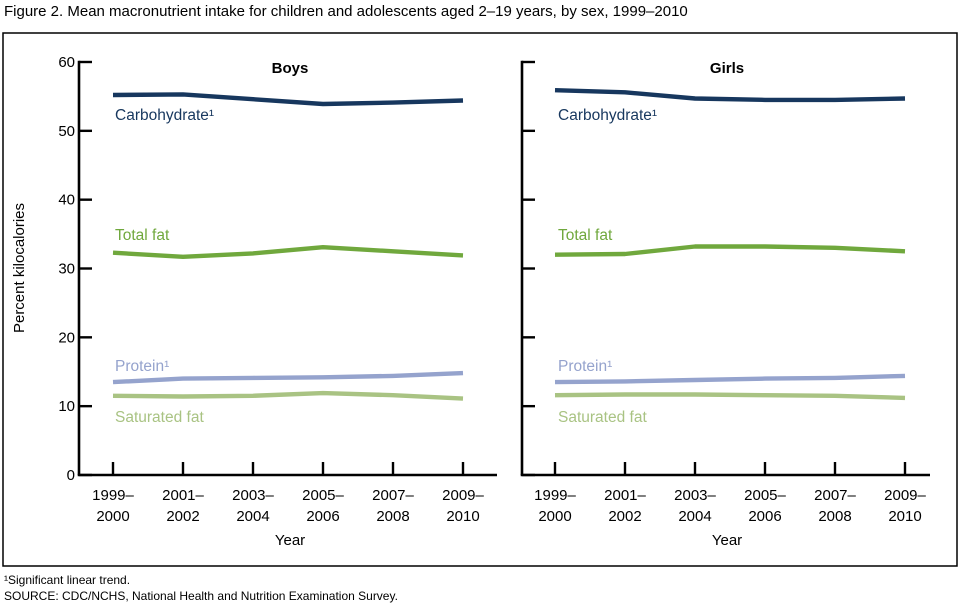 This screenshot has height=607, width=960. What do you see at coordinates (727, 540) in the screenshot?
I see `x-axis-label-girls: Year` at bounding box center [727, 540].